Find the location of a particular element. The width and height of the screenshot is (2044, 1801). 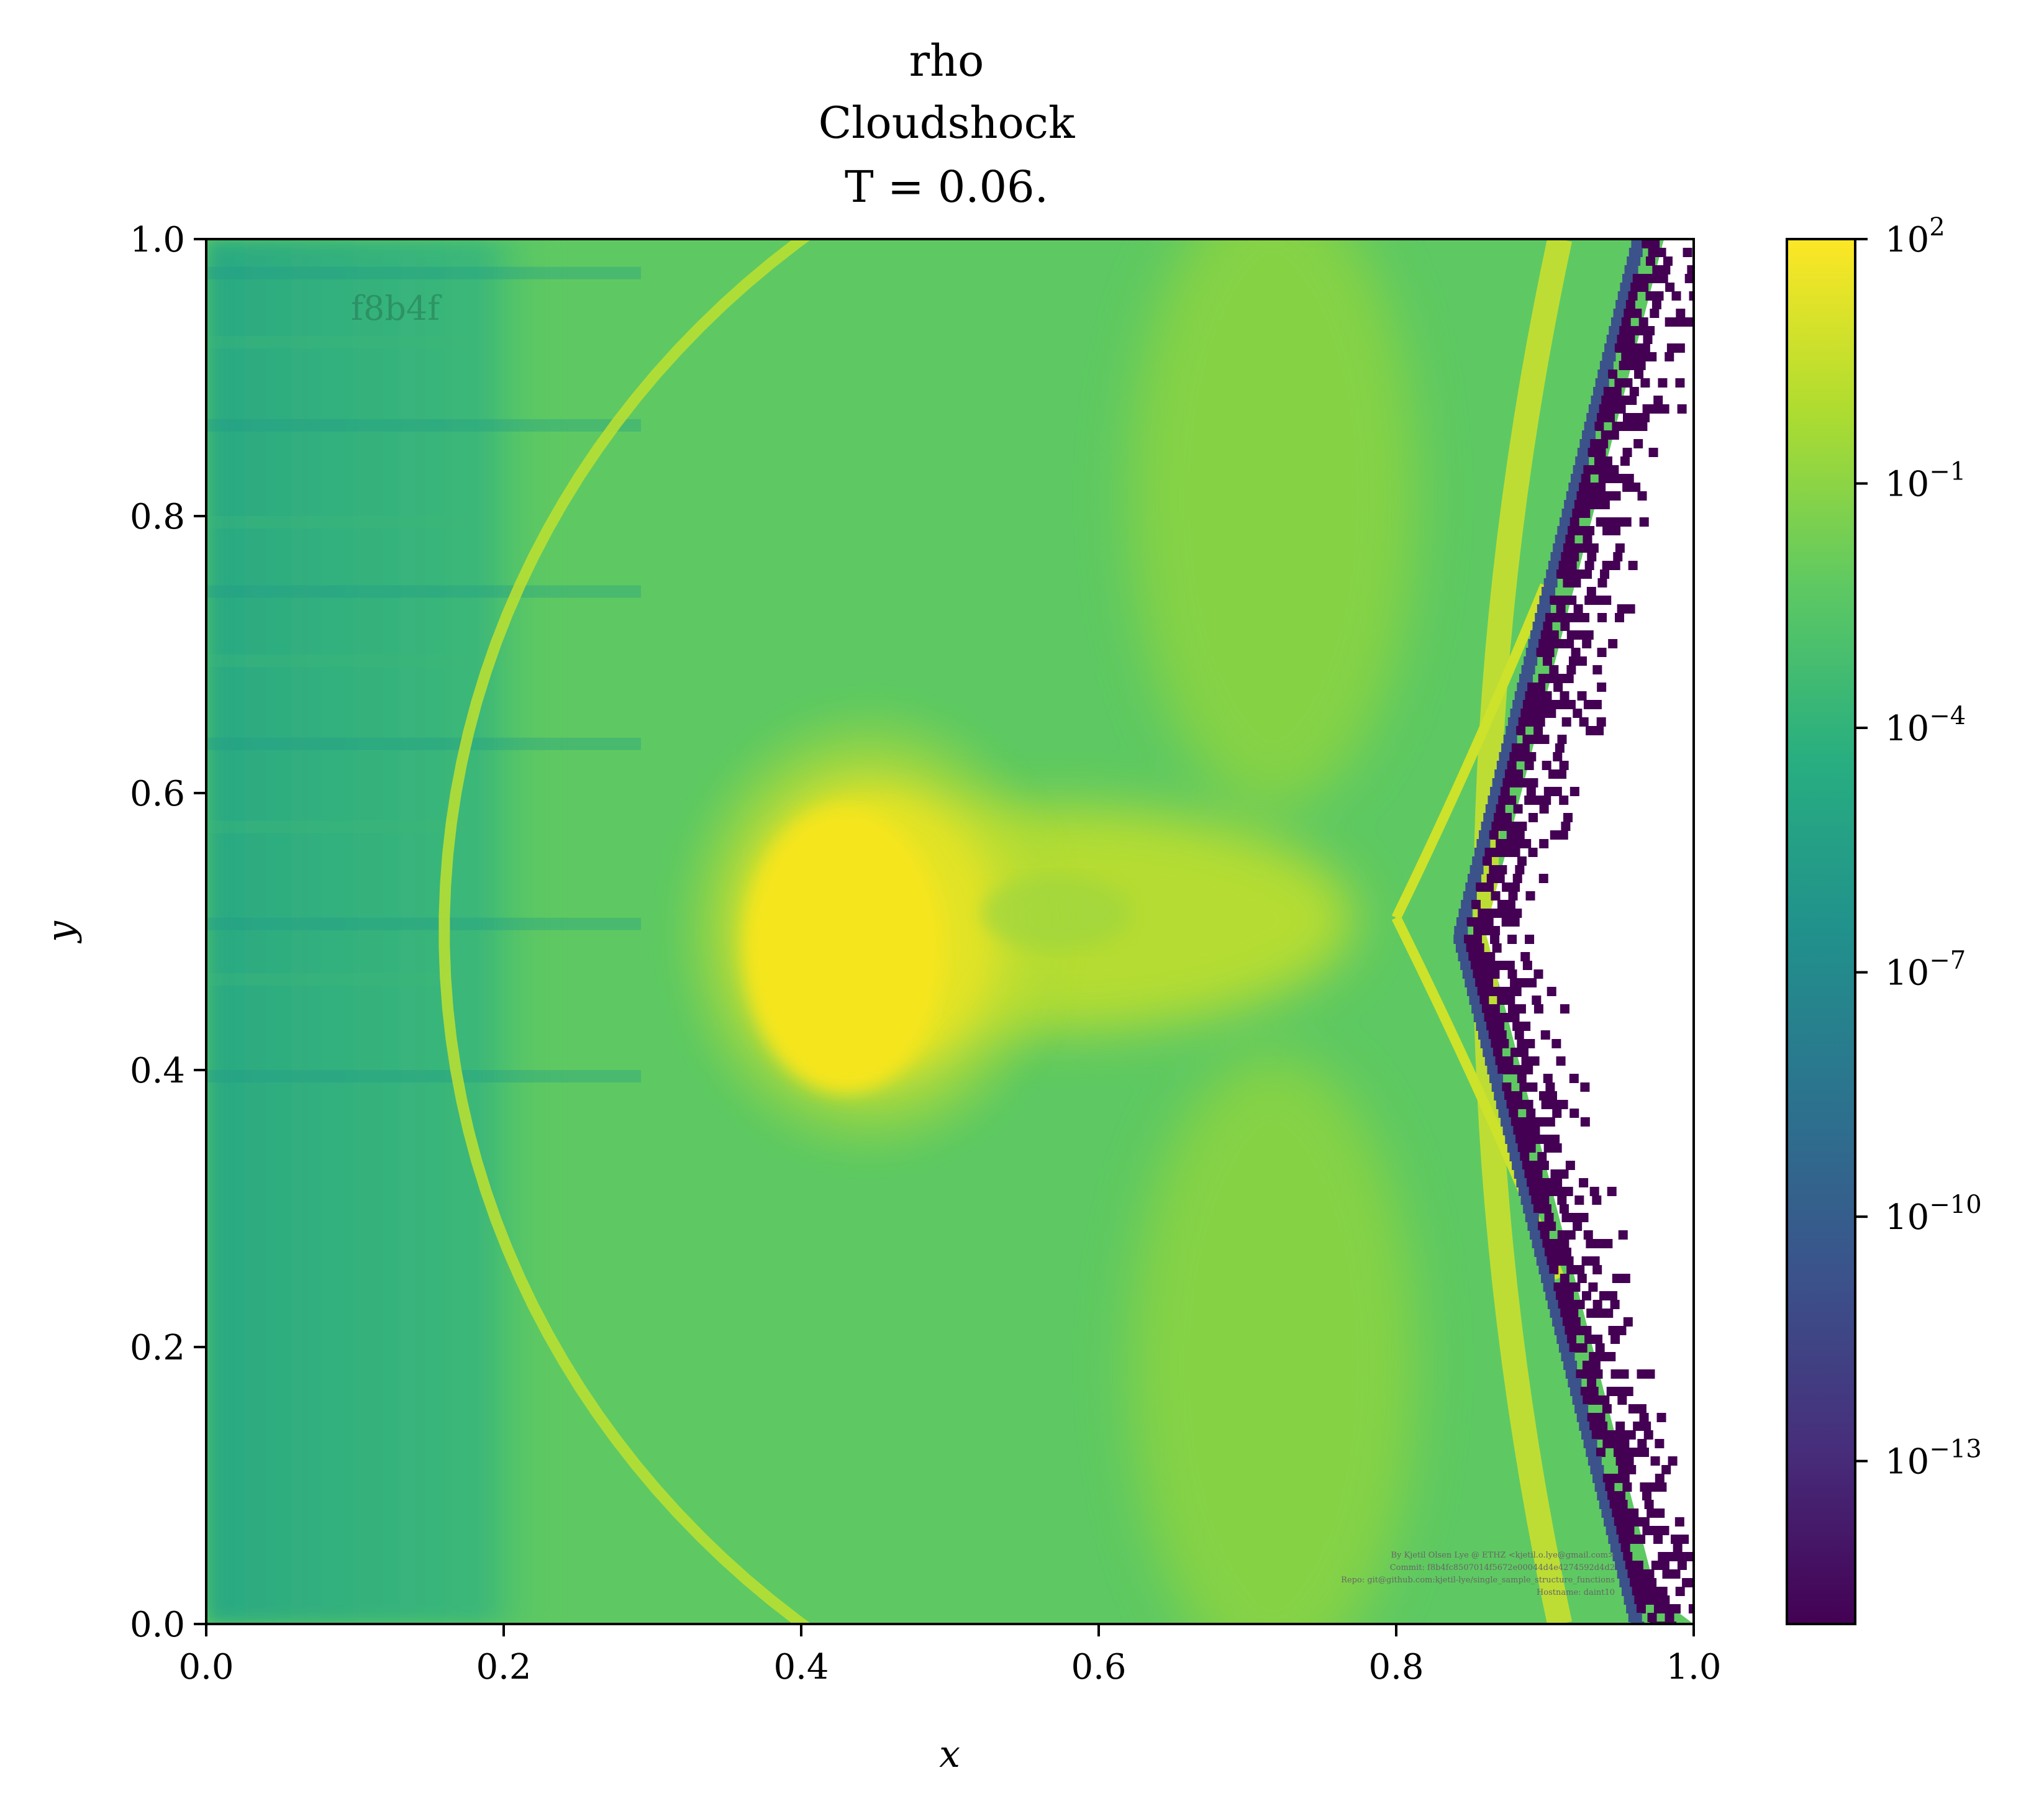

x-tick-label: 0.8 is located at coordinates (1396, 1667).